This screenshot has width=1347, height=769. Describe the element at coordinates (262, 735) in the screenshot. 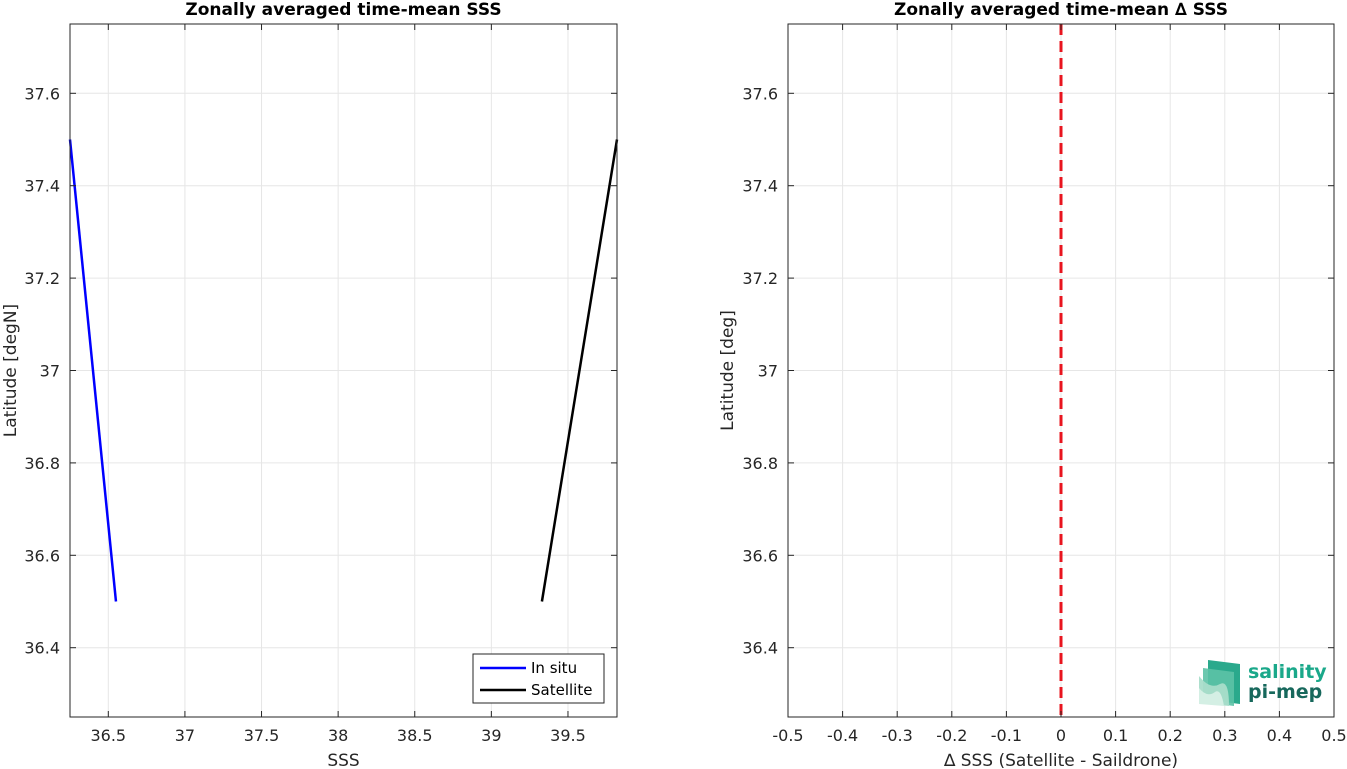

I see `sss-x-tick-label: 37.5` at that location.